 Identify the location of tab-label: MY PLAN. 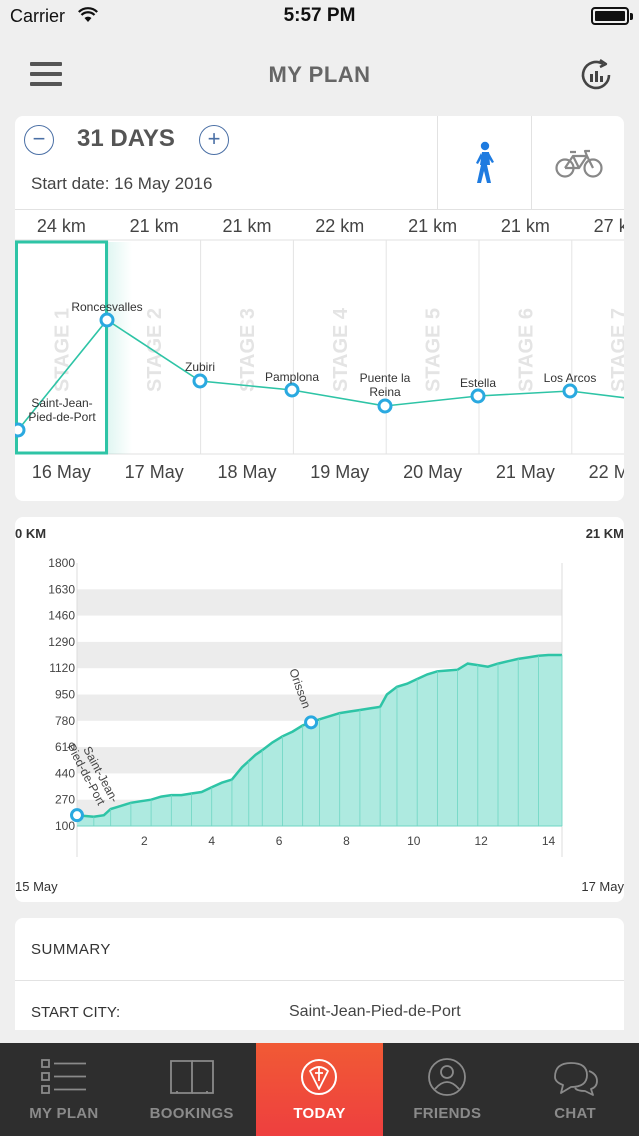
(64, 1113).